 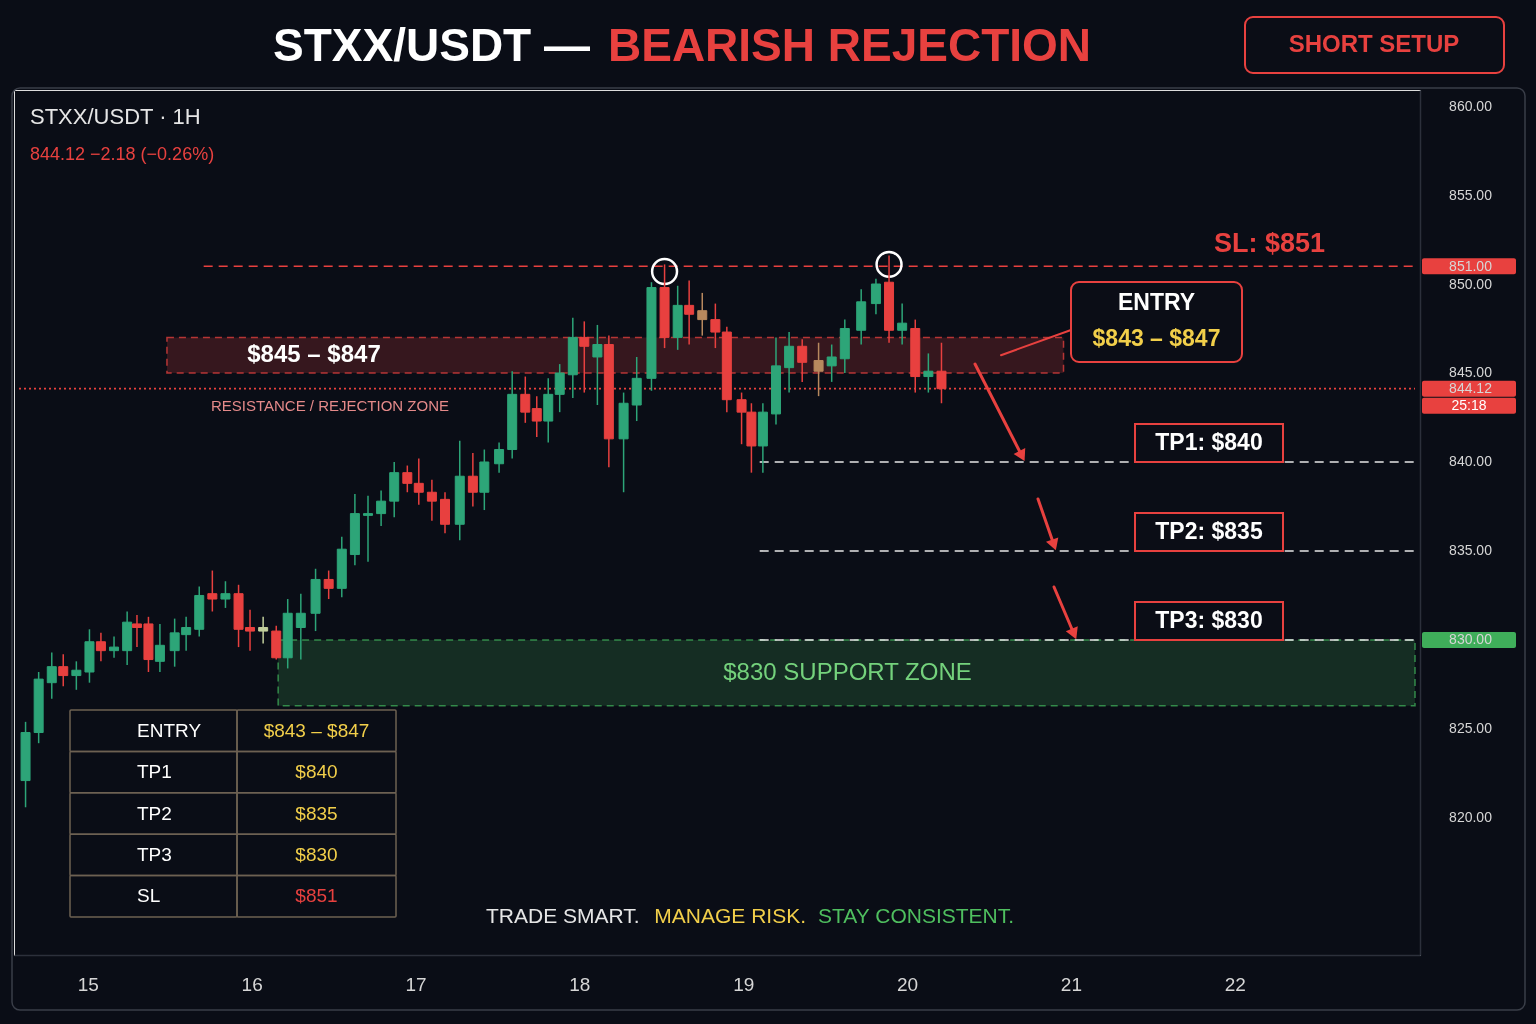 What do you see at coordinates (1471, 265) in the screenshot?
I see `y-tick-label: 851.00` at bounding box center [1471, 265].